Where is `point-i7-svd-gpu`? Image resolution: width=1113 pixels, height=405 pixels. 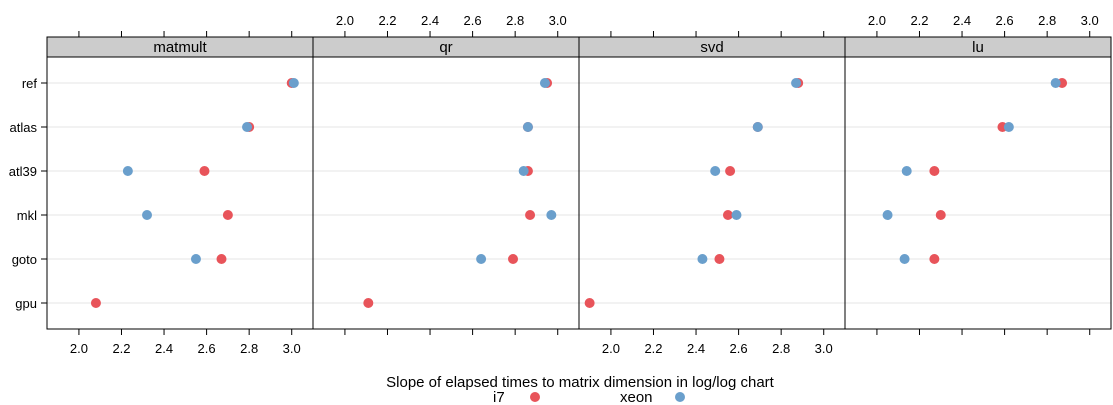
point-i7-svd-gpu is located at coordinates (589, 303).